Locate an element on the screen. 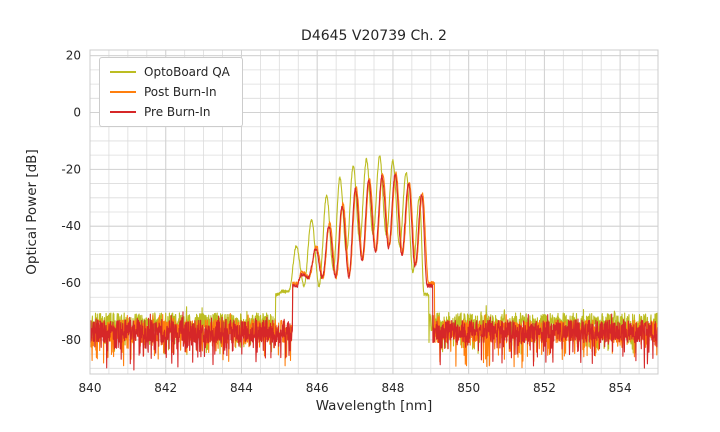 Image resolution: width=720 pixels, height=432 pixels. x-tick-label: 842 is located at coordinates (165, 388).